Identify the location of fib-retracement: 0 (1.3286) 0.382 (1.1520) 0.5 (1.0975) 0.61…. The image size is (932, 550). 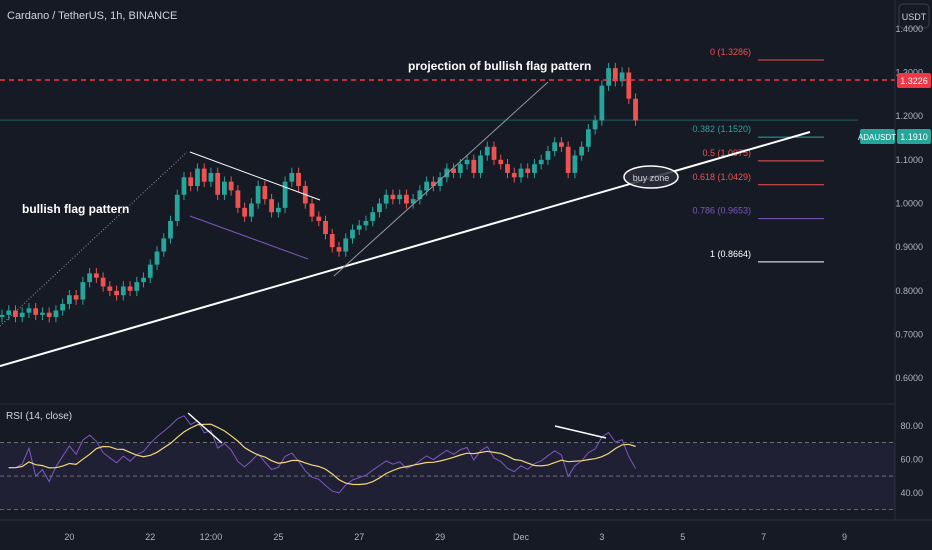
(758, 155).